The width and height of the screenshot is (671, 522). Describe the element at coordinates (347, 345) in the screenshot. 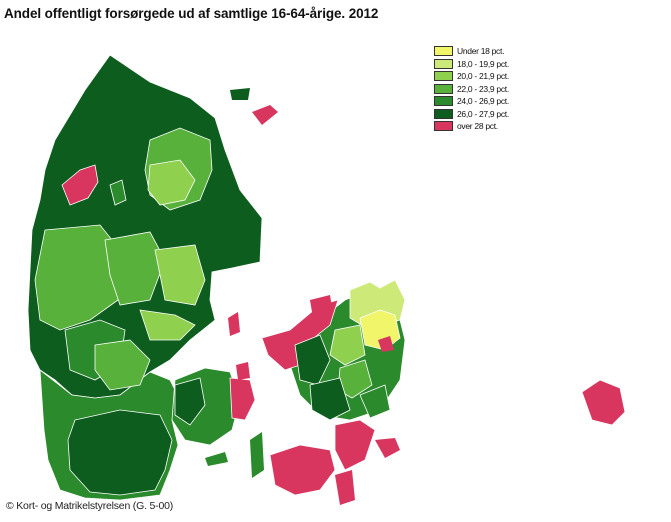

I see `roskilde-area` at that location.